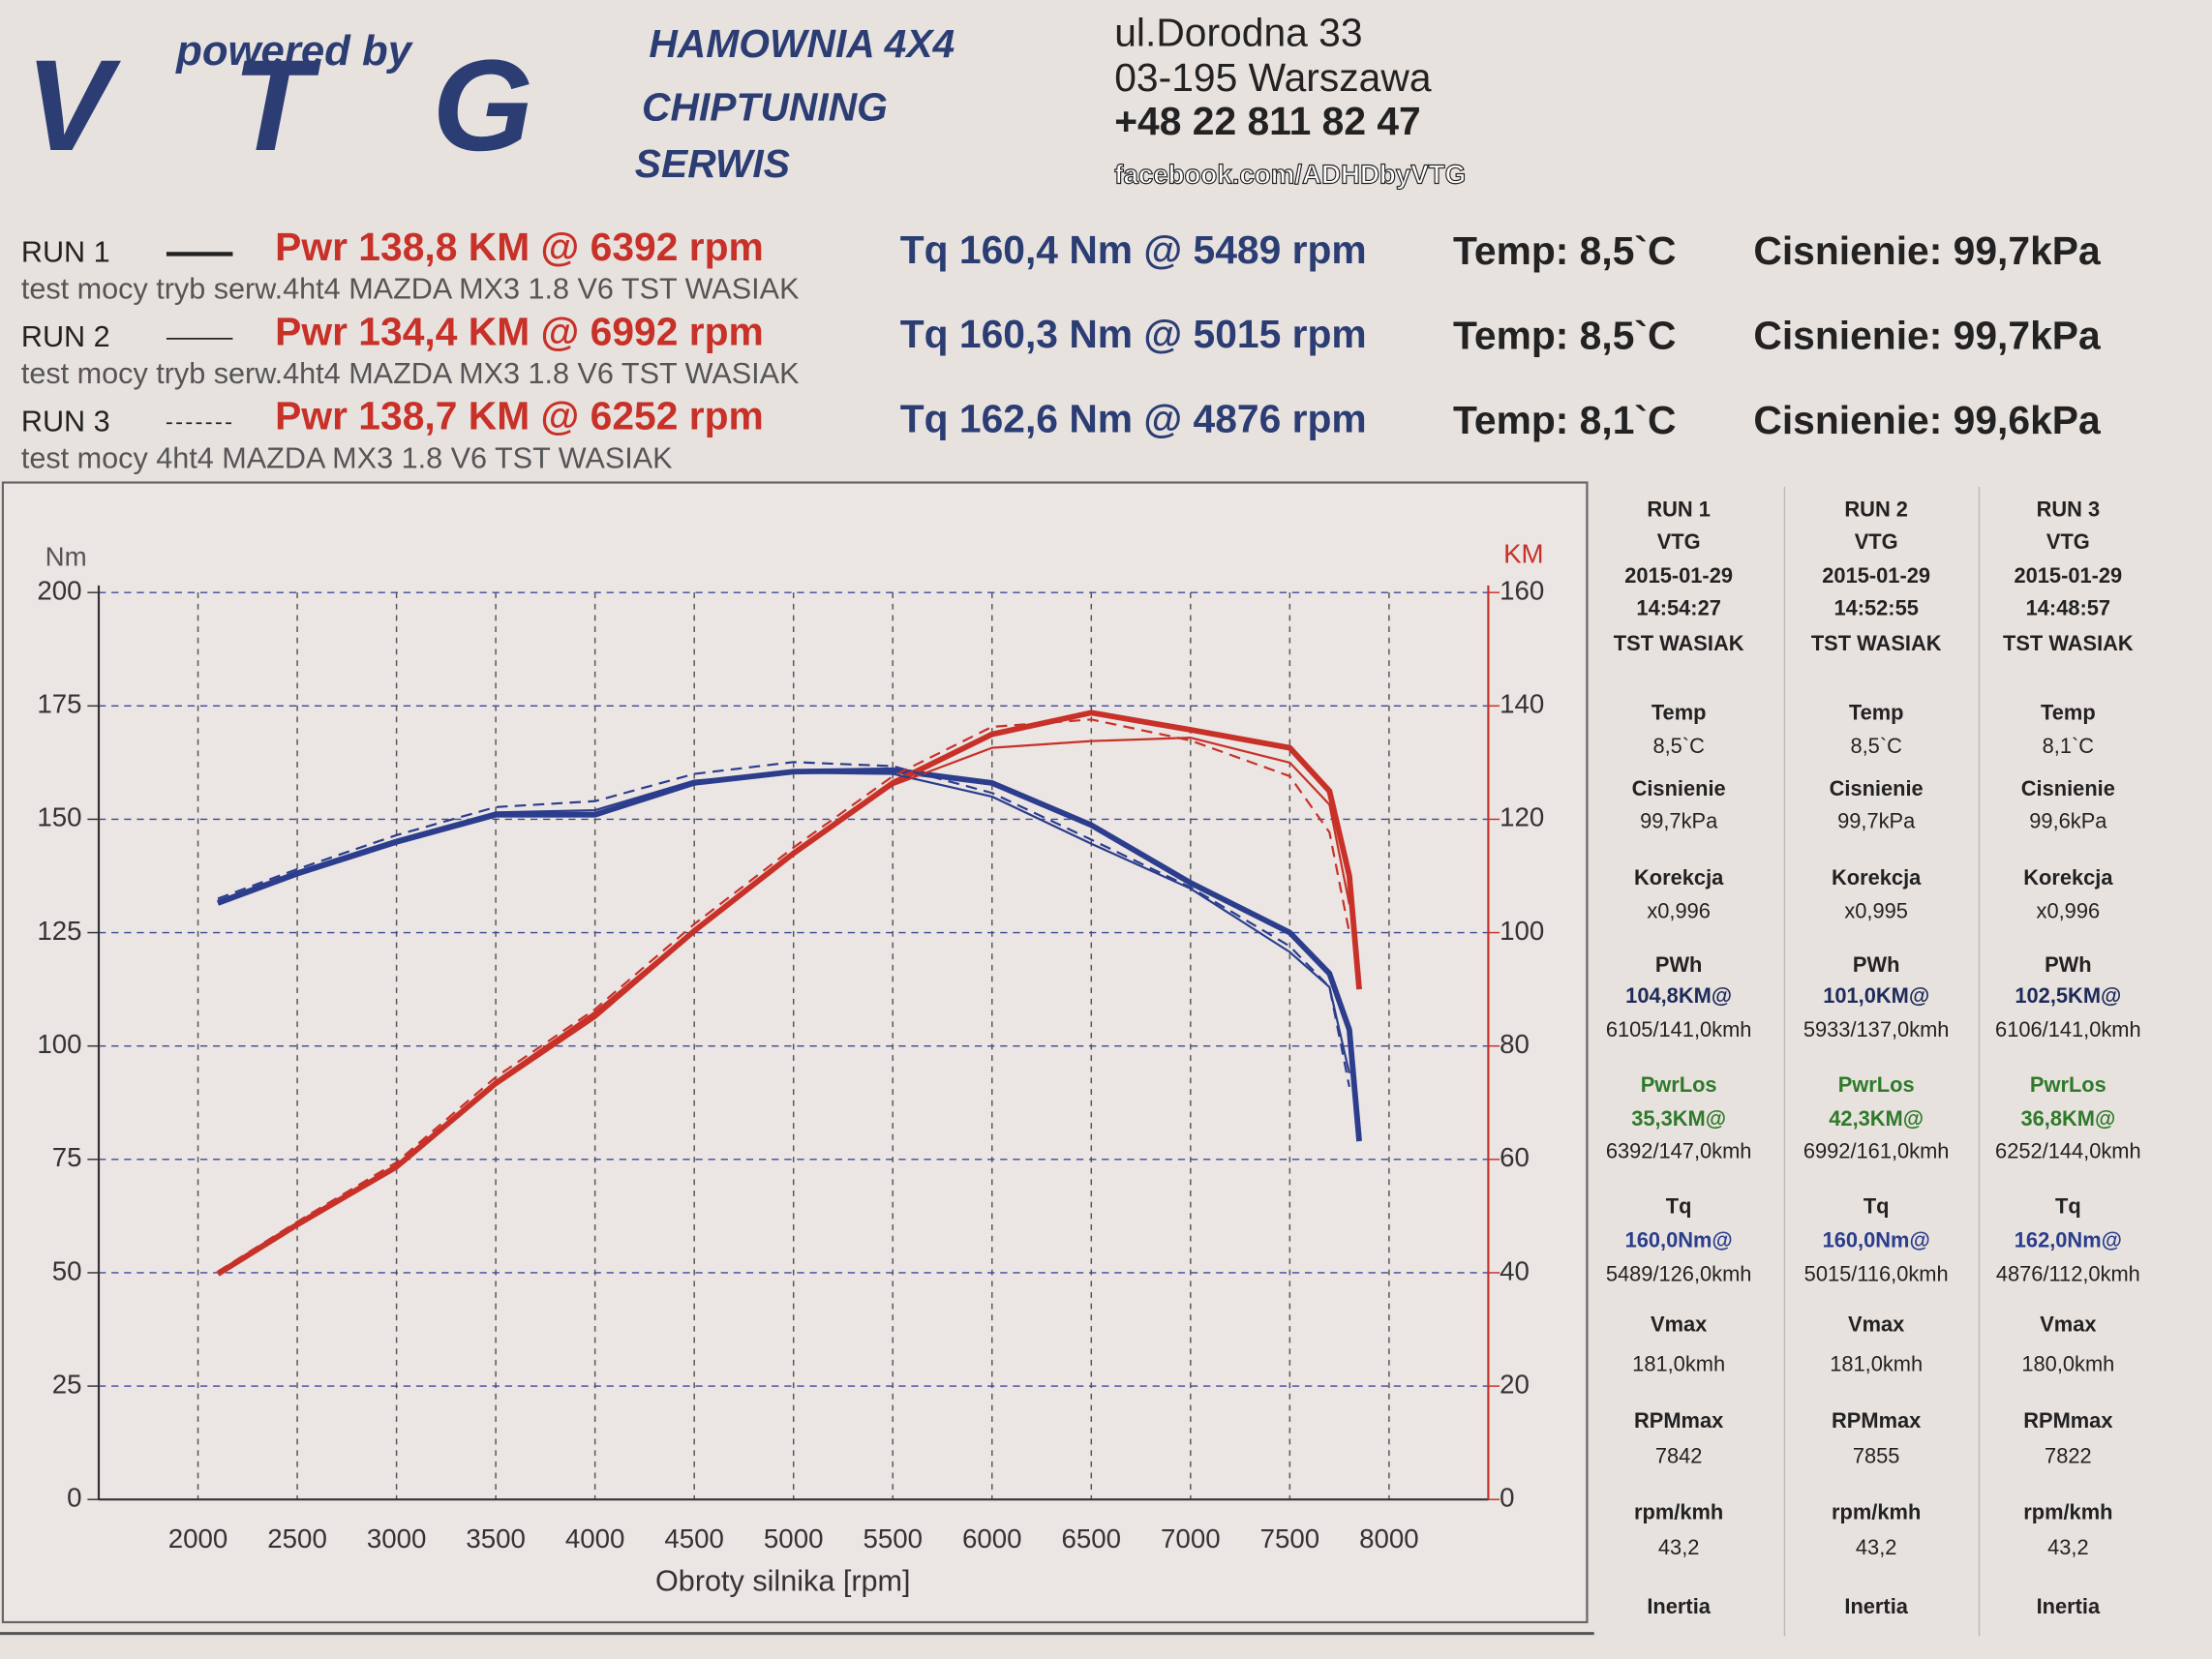 The width and height of the screenshot is (2212, 1659). I want to click on table-cell: 101,0KM@, so click(1876, 995).